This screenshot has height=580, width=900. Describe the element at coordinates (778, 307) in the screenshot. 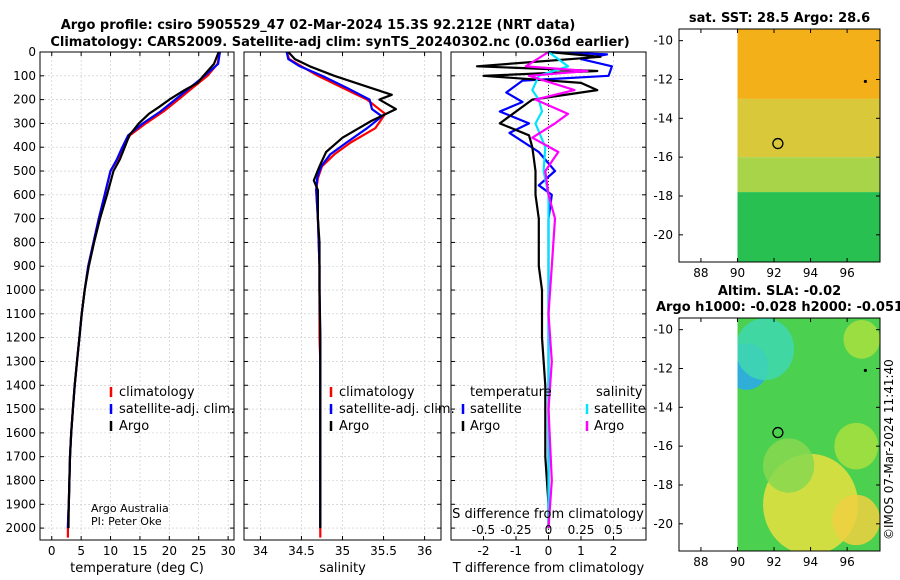

I see `map-title: Argo h1000: -0.028 h2000: -0.051` at that location.